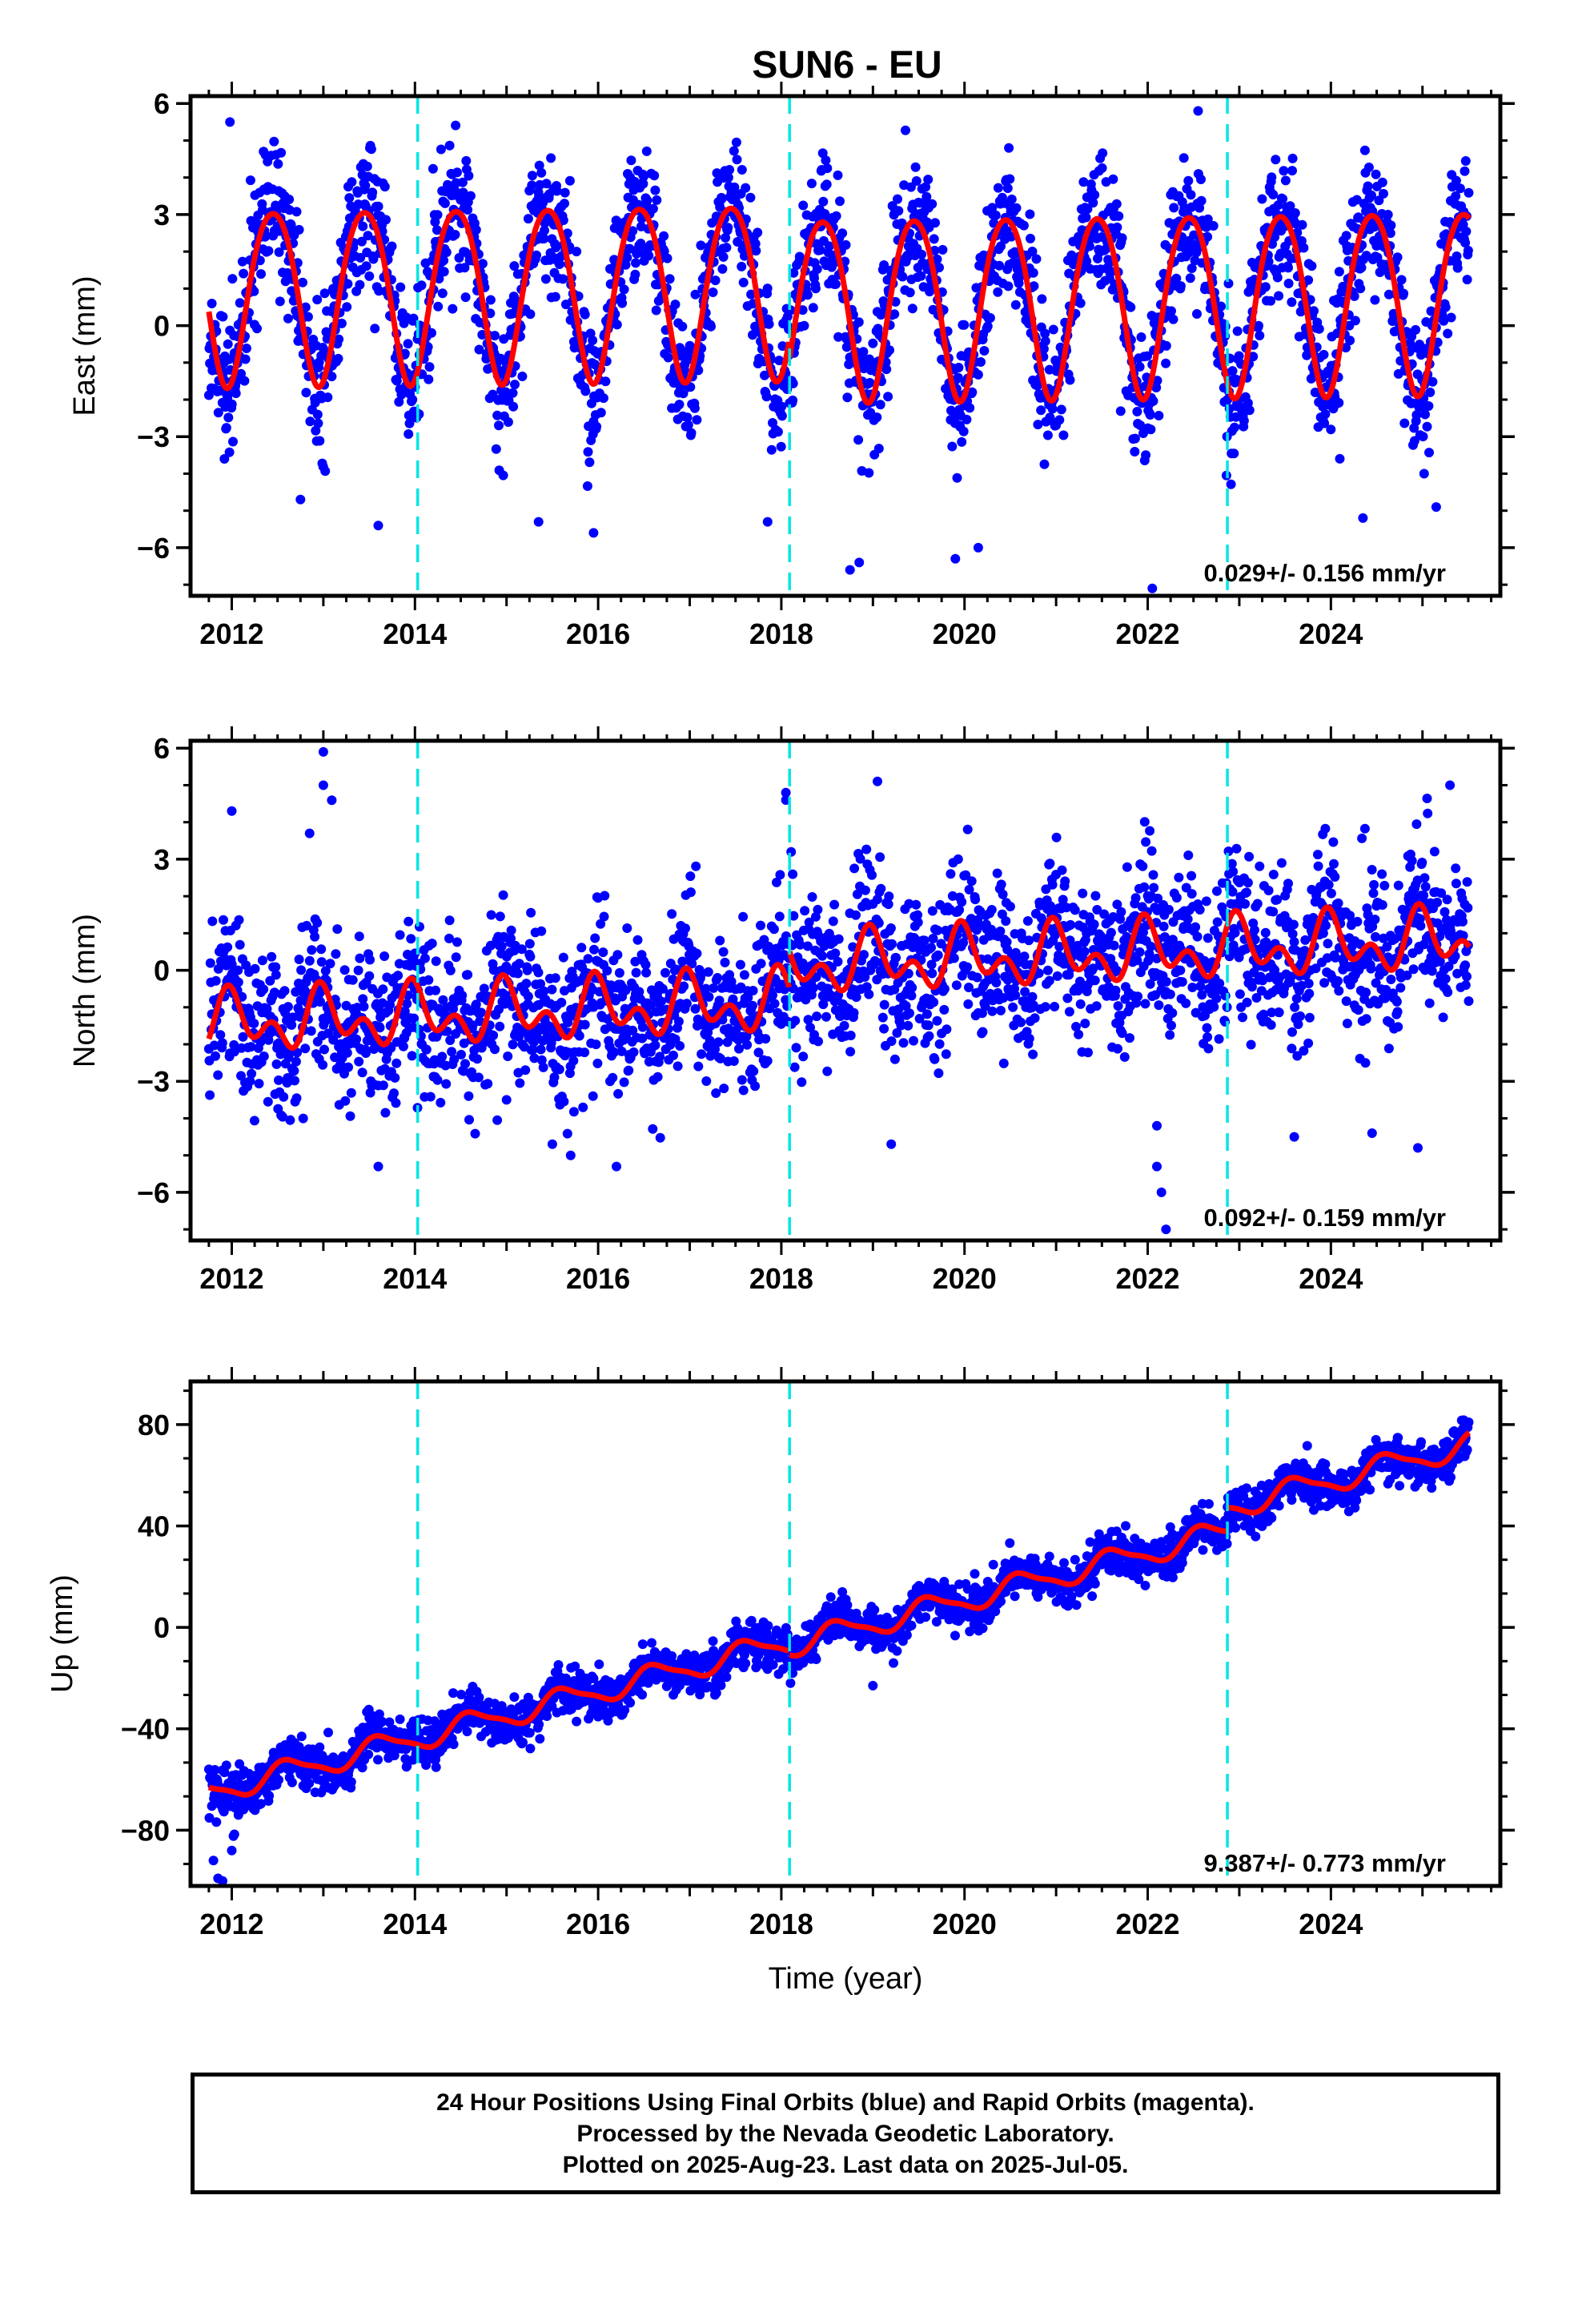 This screenshot has width=1582, height=2324. I want to click on x-tick-label: 2014, so click(415, 633).